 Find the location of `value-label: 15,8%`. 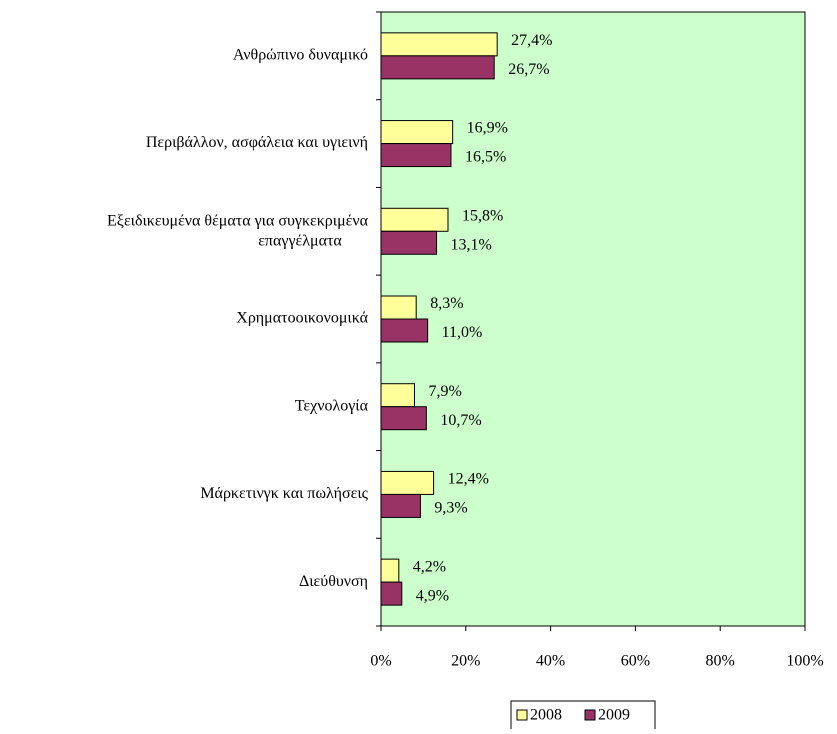

value-label: 15,8% is located at coordinates (482, 215).